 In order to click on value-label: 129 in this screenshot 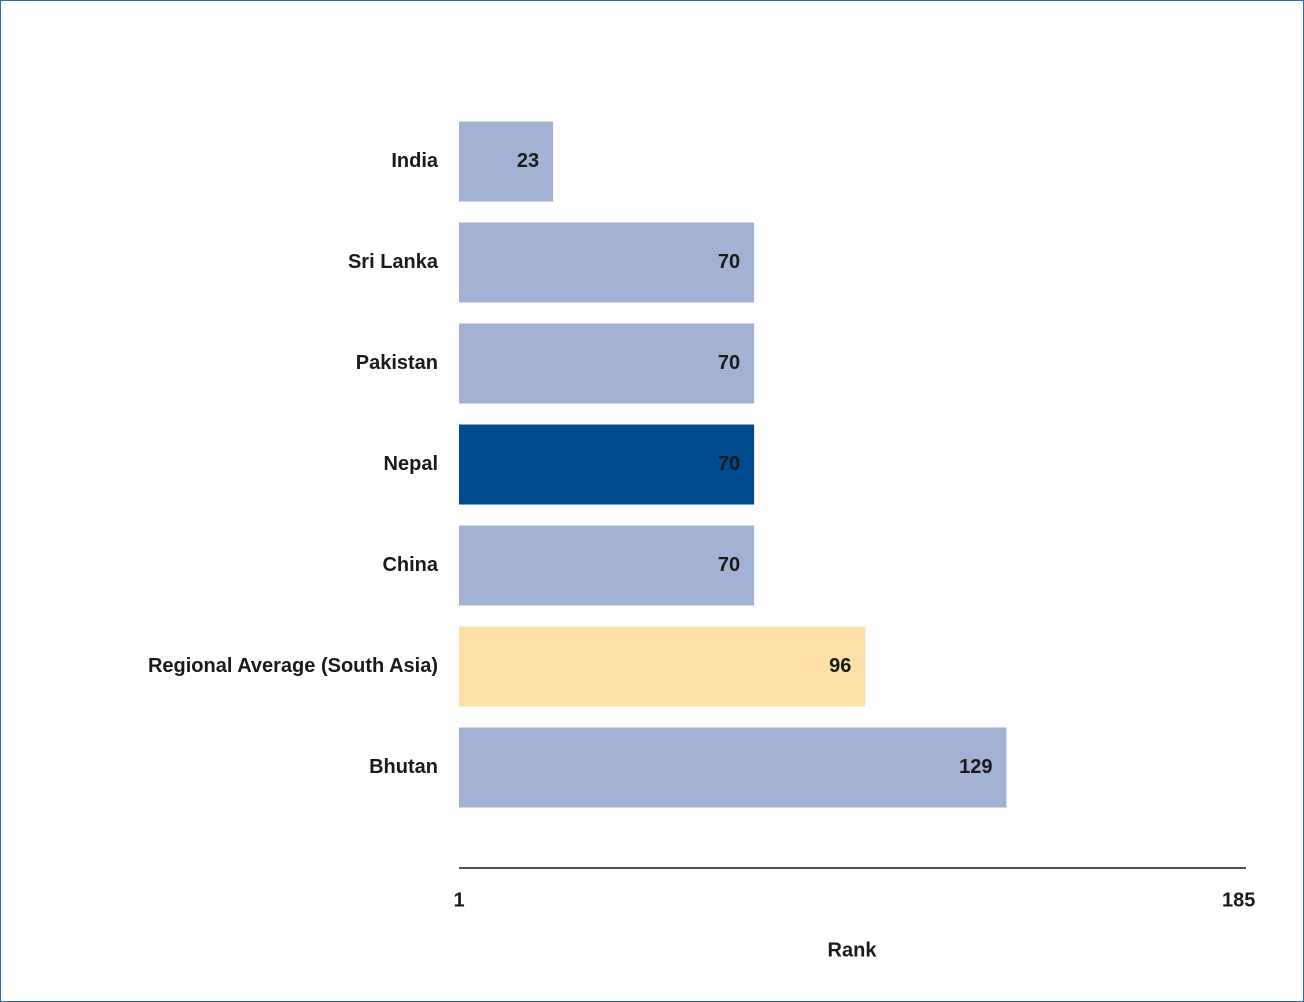, I will do `click(975, 767)`.